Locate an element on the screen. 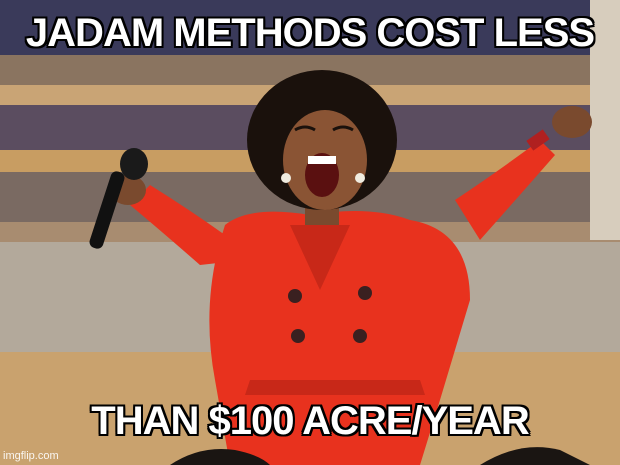  left-eye is located at coordinates (305, 128).